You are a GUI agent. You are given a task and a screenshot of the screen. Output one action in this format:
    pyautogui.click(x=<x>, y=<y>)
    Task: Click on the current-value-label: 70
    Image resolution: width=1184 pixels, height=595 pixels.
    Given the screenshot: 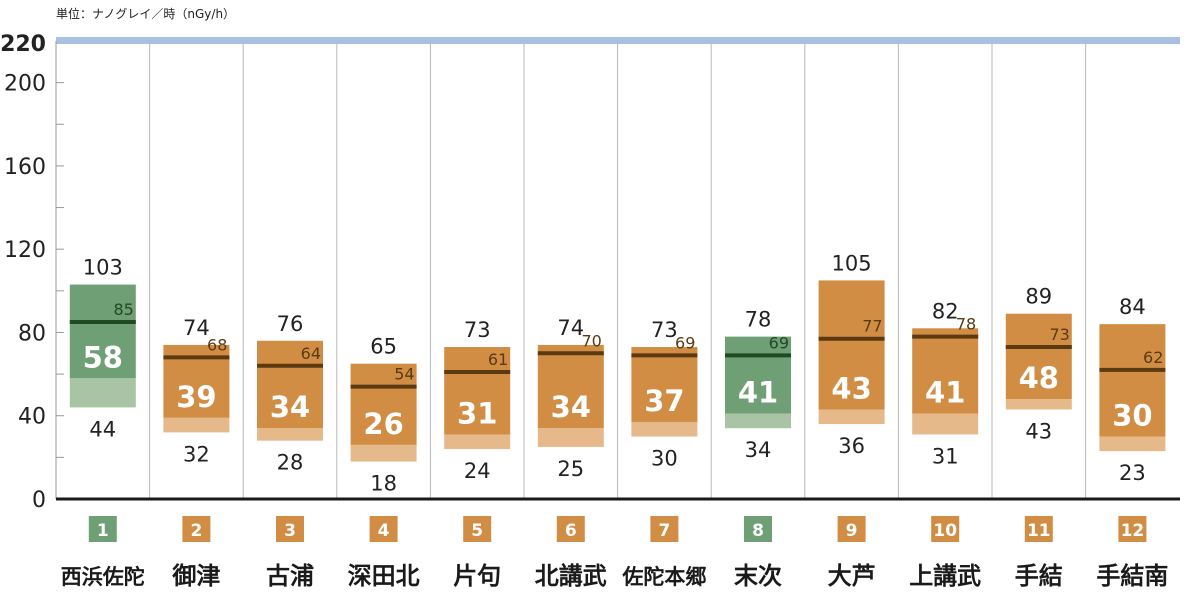 What is the action you would take?
    pyautogui.click(x=591, y=340)
    